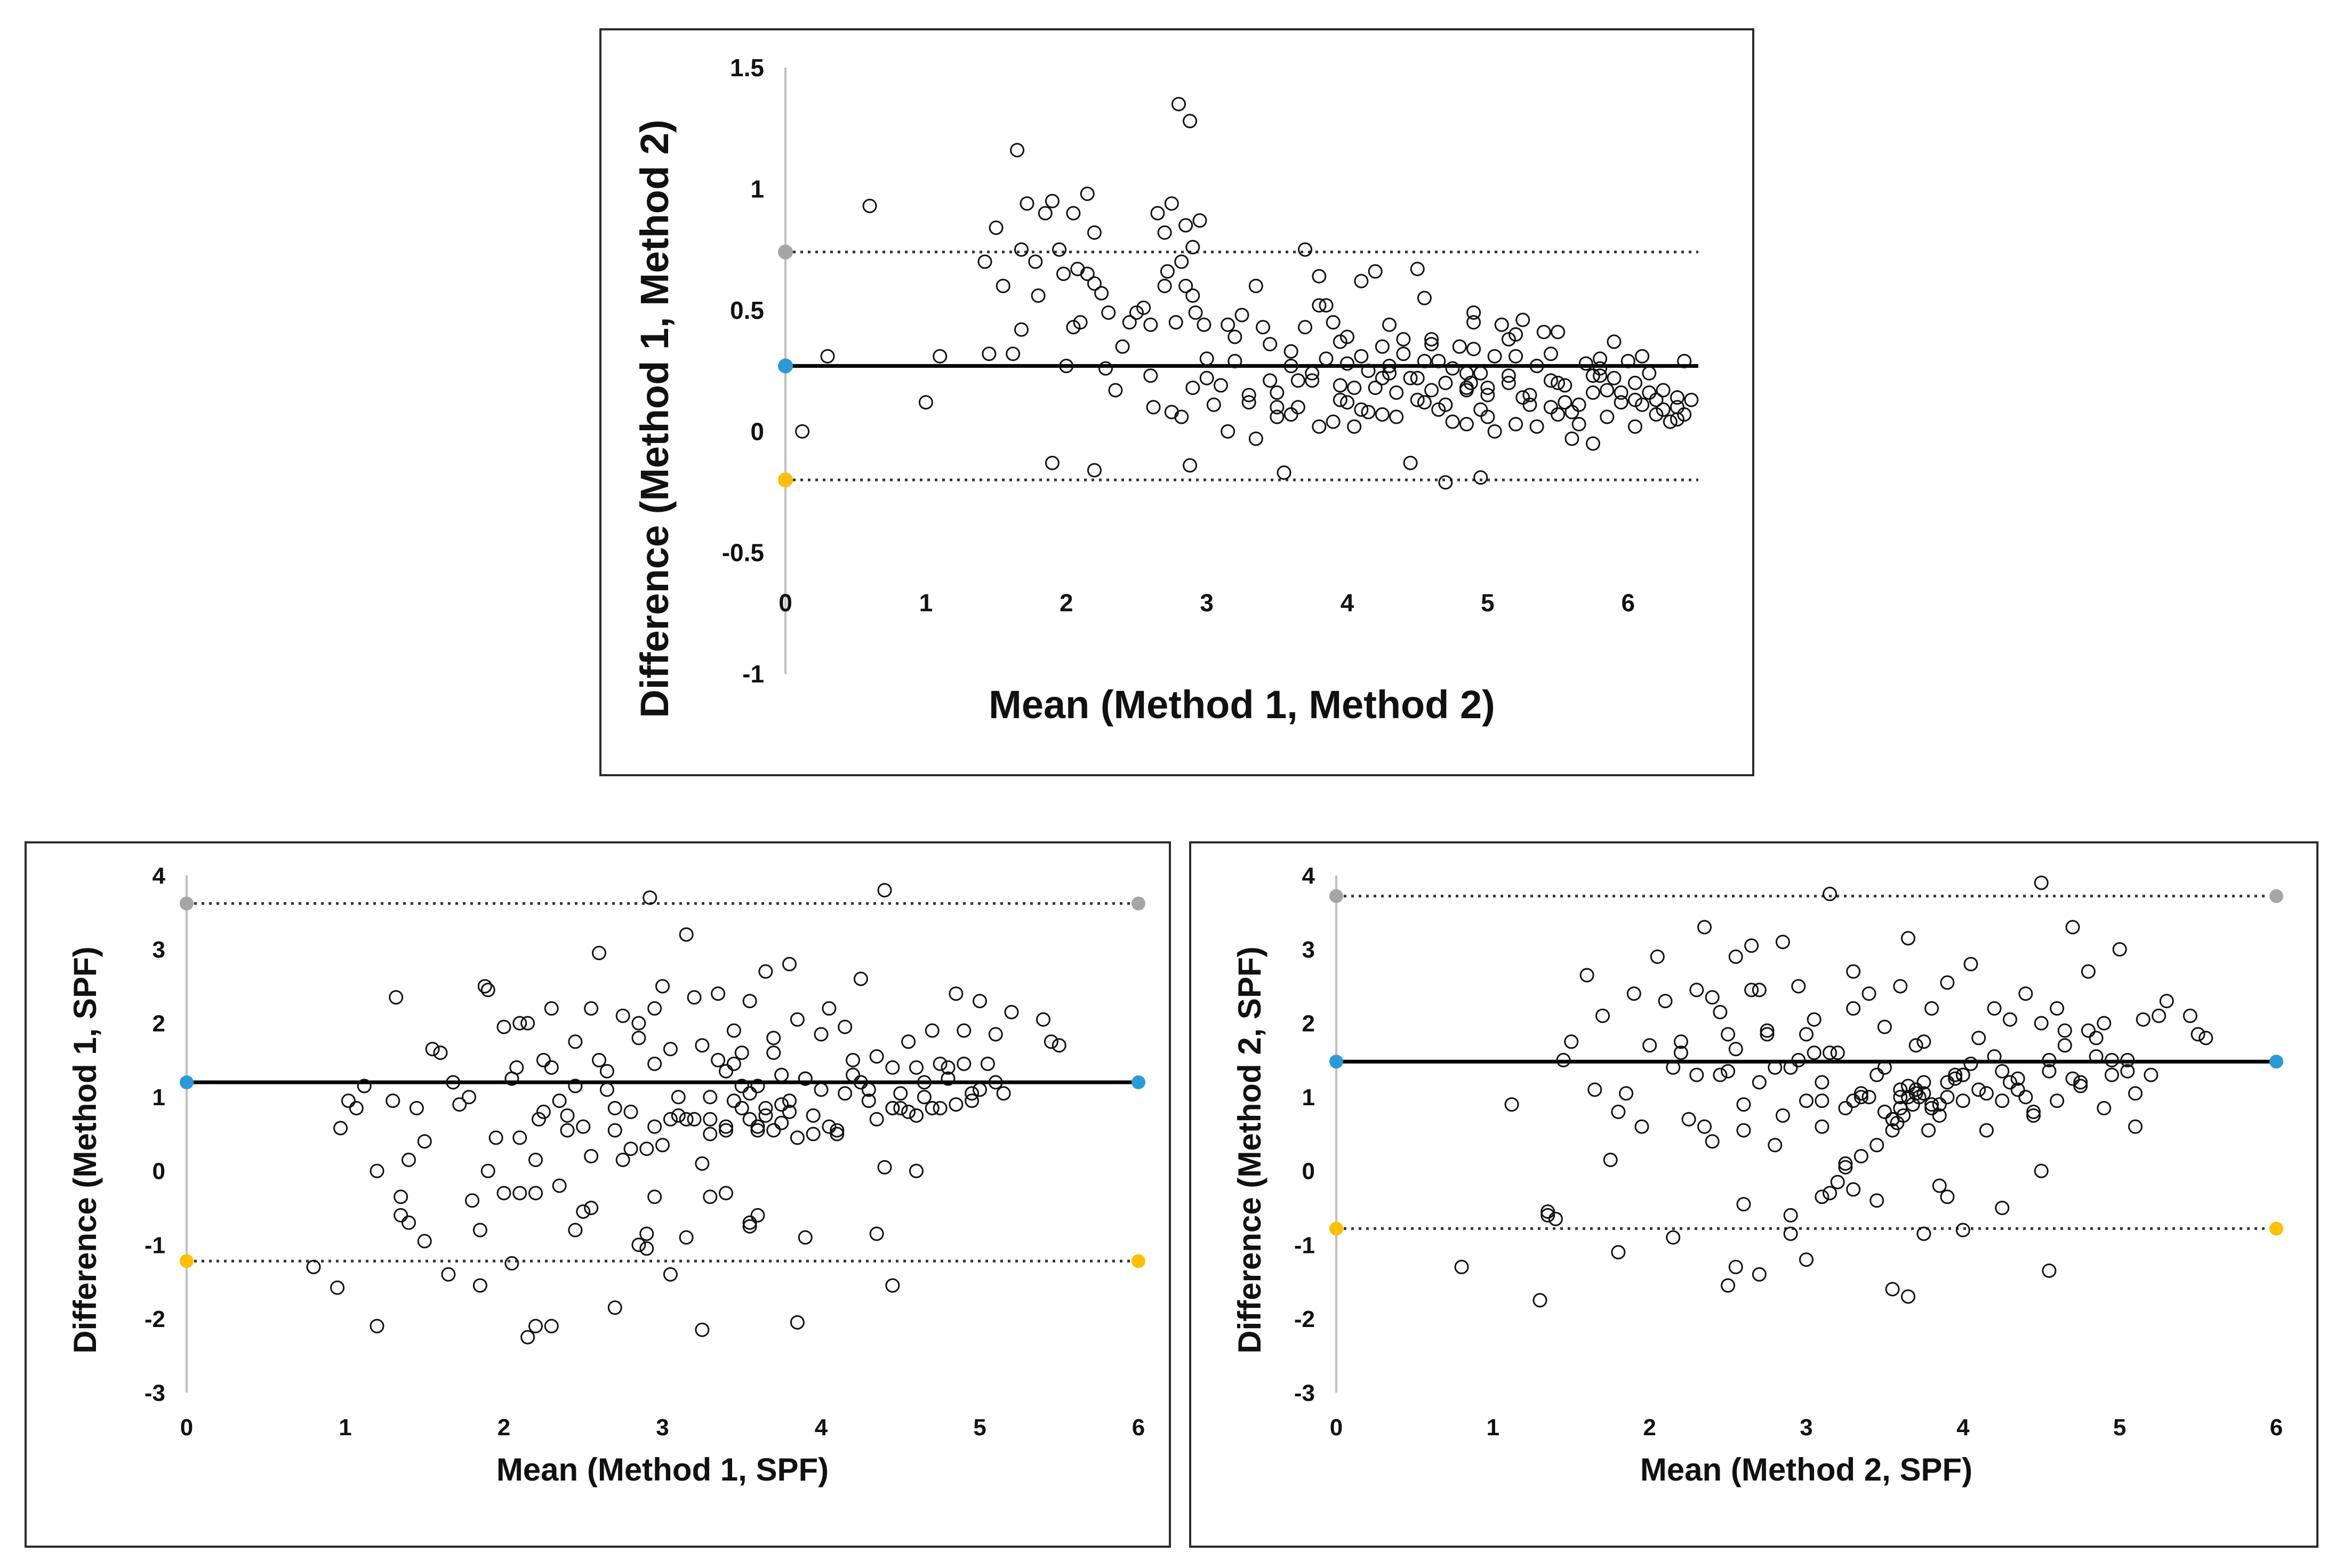 The image size is (2327, 1568). Describe the element at coordinates (2276, 1228) in the screenshot. I see `c2-lower-endpoint-marker` at that location.